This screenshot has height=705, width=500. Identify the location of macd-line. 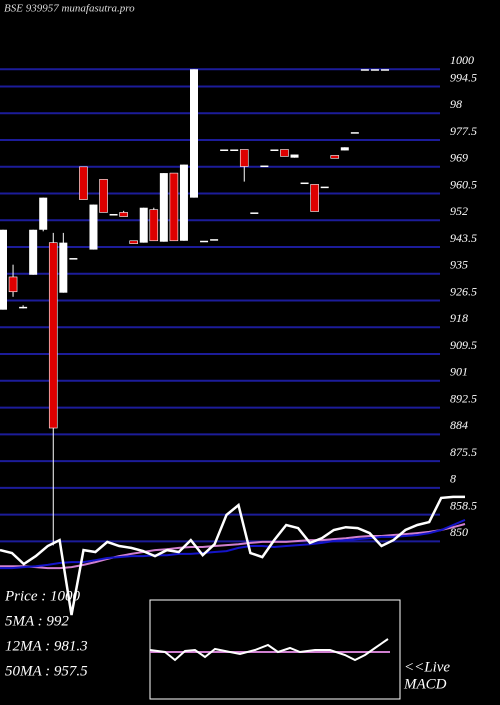
(269, 650).